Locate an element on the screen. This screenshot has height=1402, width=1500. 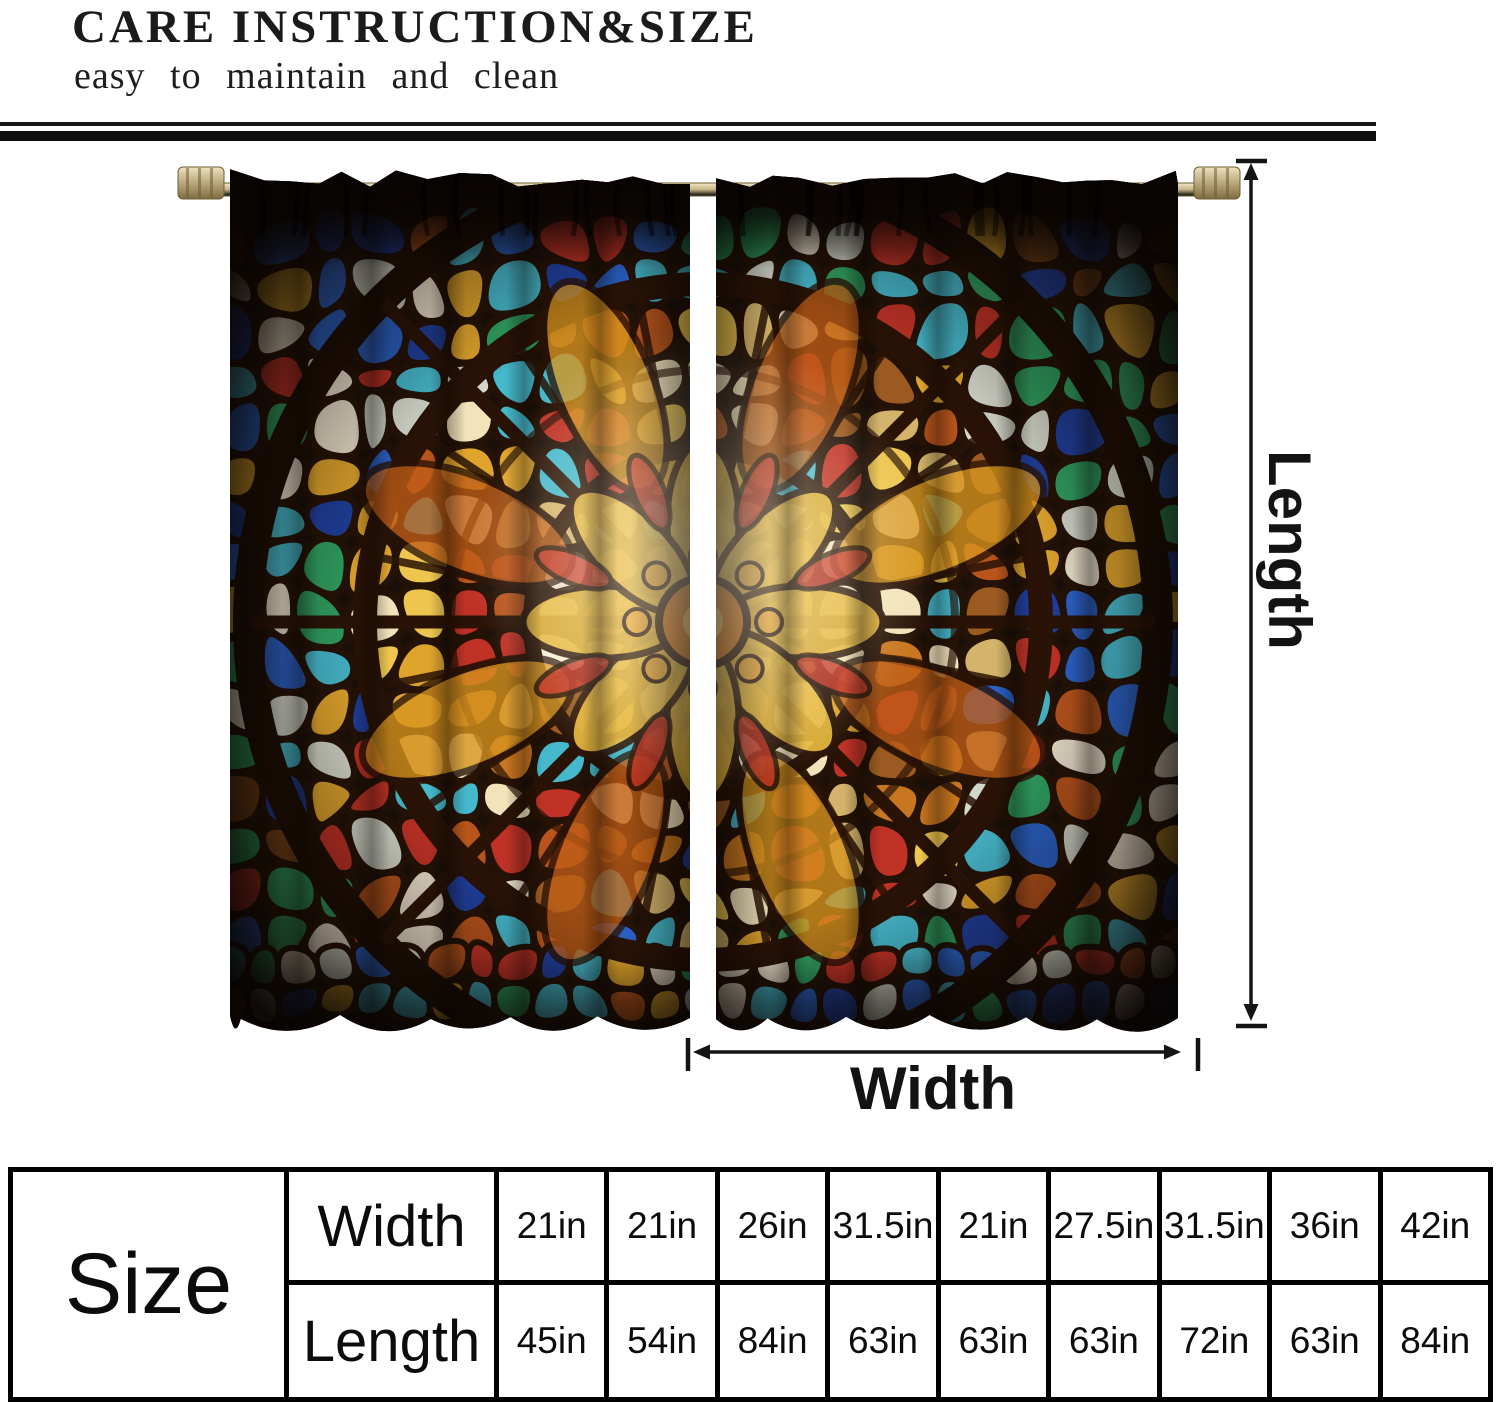
width-value-cell: 27.5in is located at coordinates (1104, 1226).